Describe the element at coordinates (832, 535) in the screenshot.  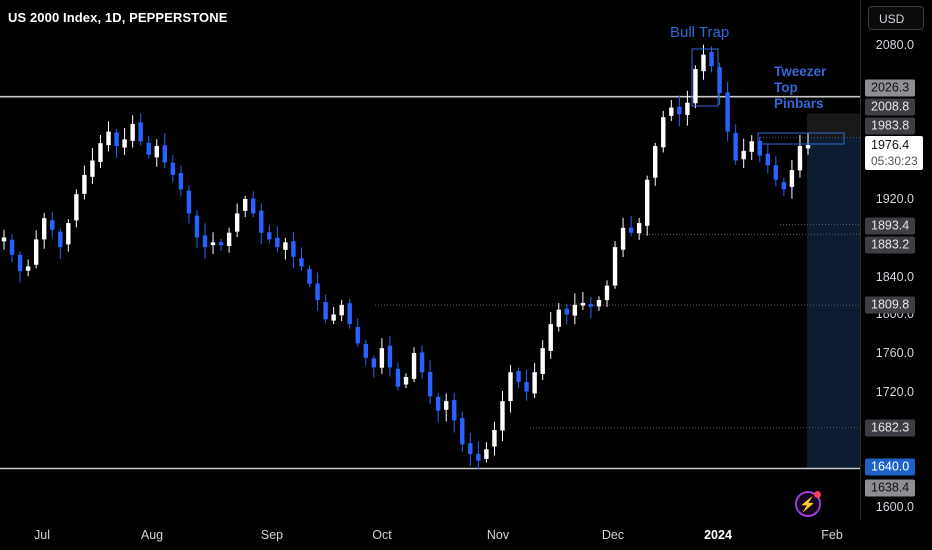
I see `time-label: Feb` at that location.